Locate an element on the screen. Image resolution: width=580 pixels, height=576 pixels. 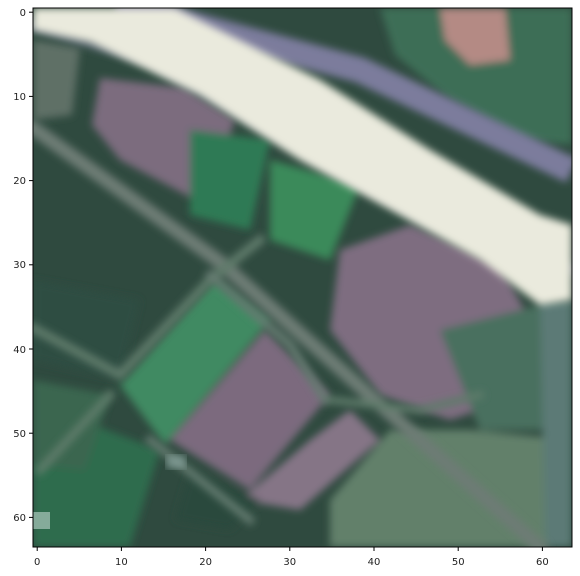
x-tick-label: 50 is located at coordinates (458, 562).